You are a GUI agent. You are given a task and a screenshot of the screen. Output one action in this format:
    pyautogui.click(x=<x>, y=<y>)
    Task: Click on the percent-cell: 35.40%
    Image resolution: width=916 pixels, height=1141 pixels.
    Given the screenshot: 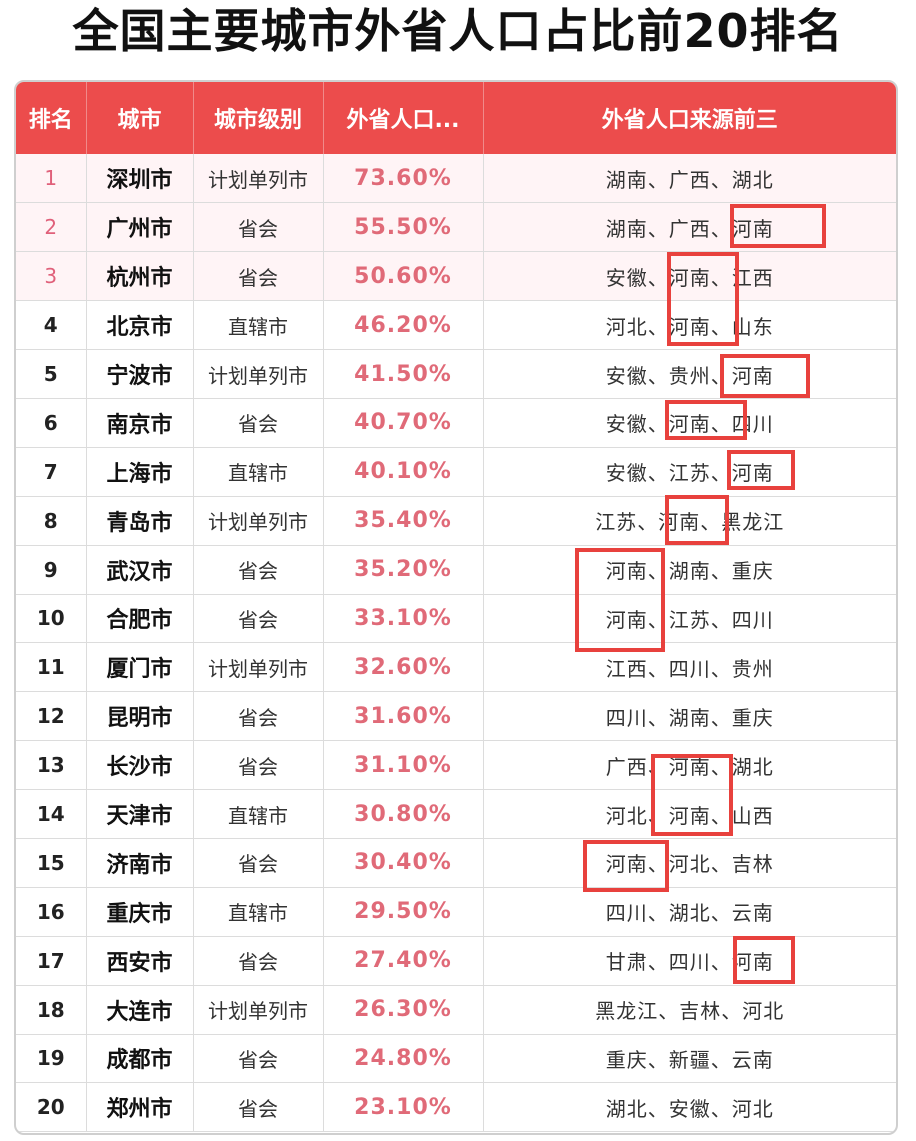 What is the action you would take?
    pyautogui.click(x=403, y=521)
    